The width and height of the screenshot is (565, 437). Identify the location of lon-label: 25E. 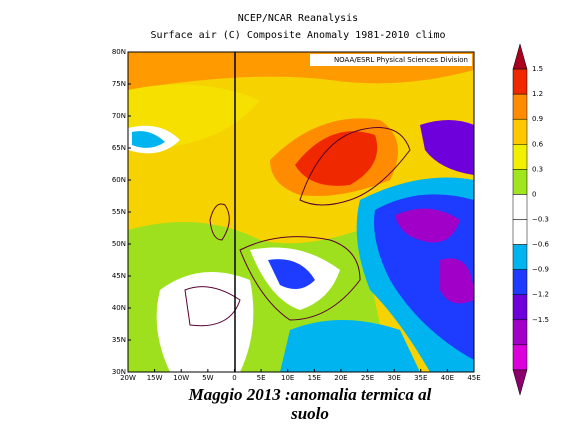
(367, 378).